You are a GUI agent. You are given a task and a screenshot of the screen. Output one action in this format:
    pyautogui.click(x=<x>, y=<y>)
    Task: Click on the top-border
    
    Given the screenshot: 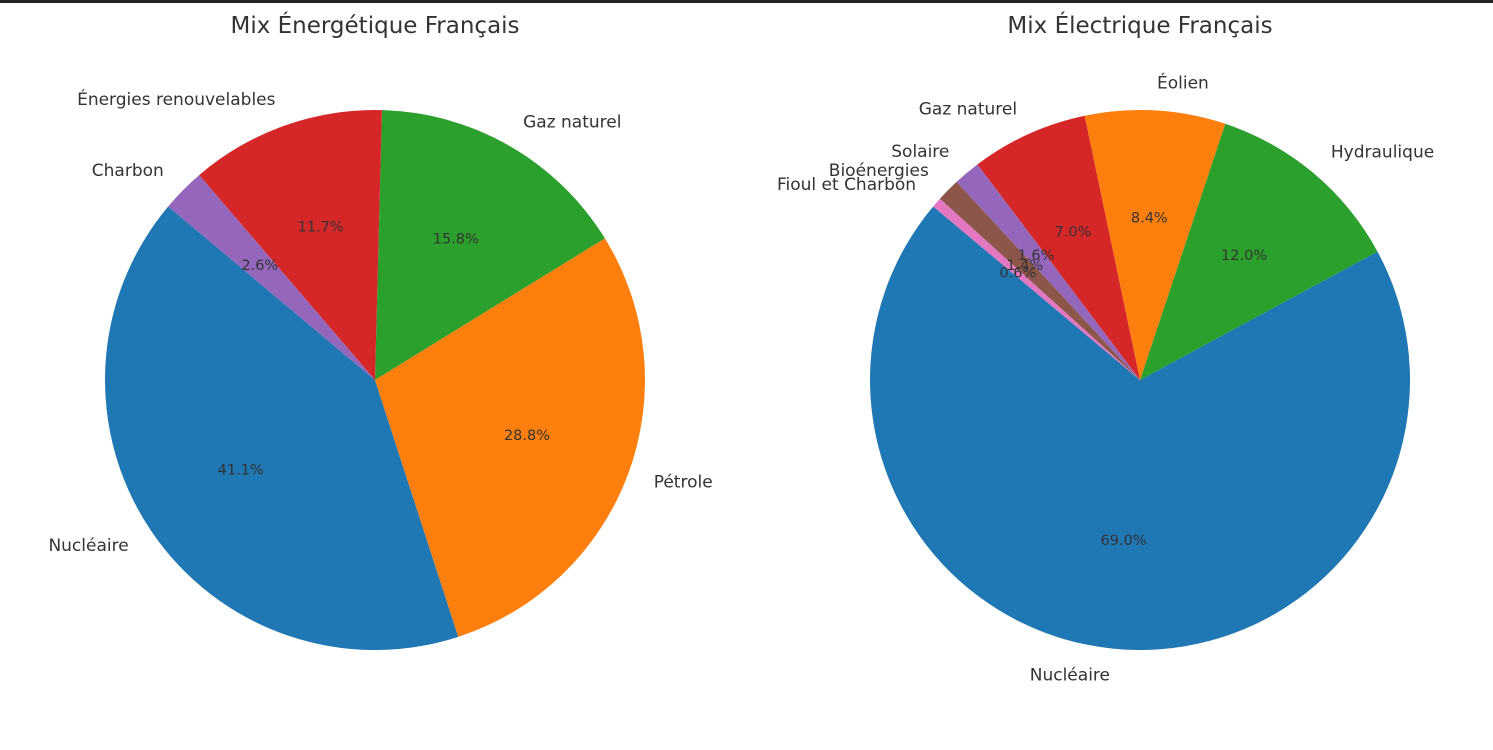 What is the action you would take?
    pyautogui.click(x=746, y=1)
    